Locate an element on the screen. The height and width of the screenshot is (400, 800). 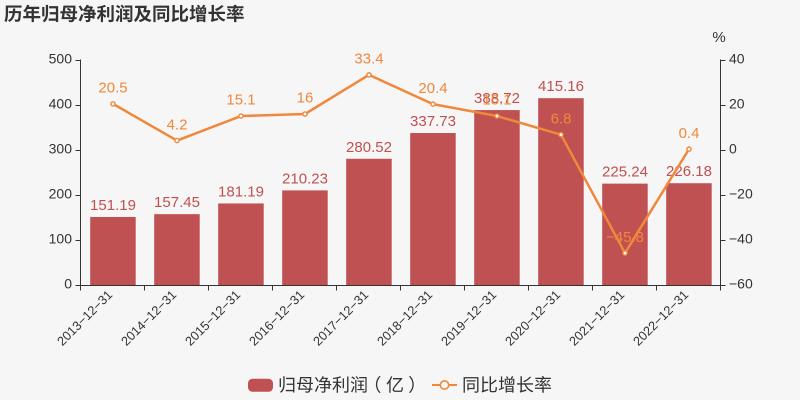
svg-text: 100 is located at coordinates (61, 239).